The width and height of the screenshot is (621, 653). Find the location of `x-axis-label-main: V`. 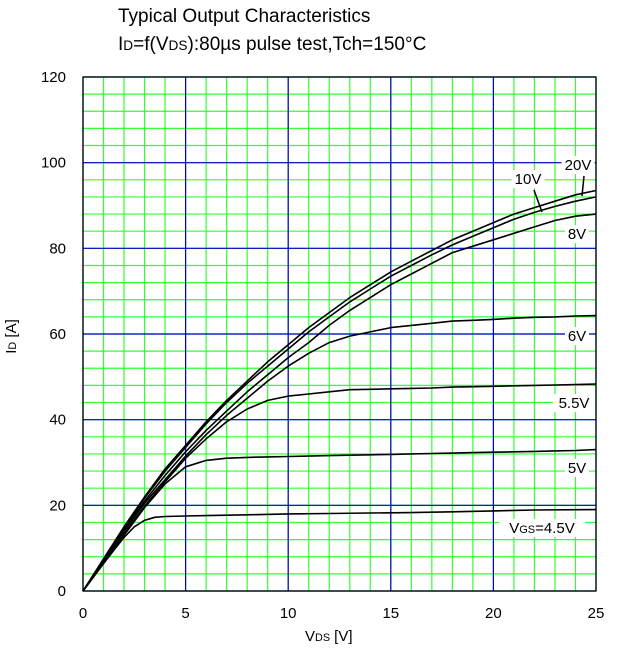

x-axis-label-main: V is located at coordinates (310, 636).